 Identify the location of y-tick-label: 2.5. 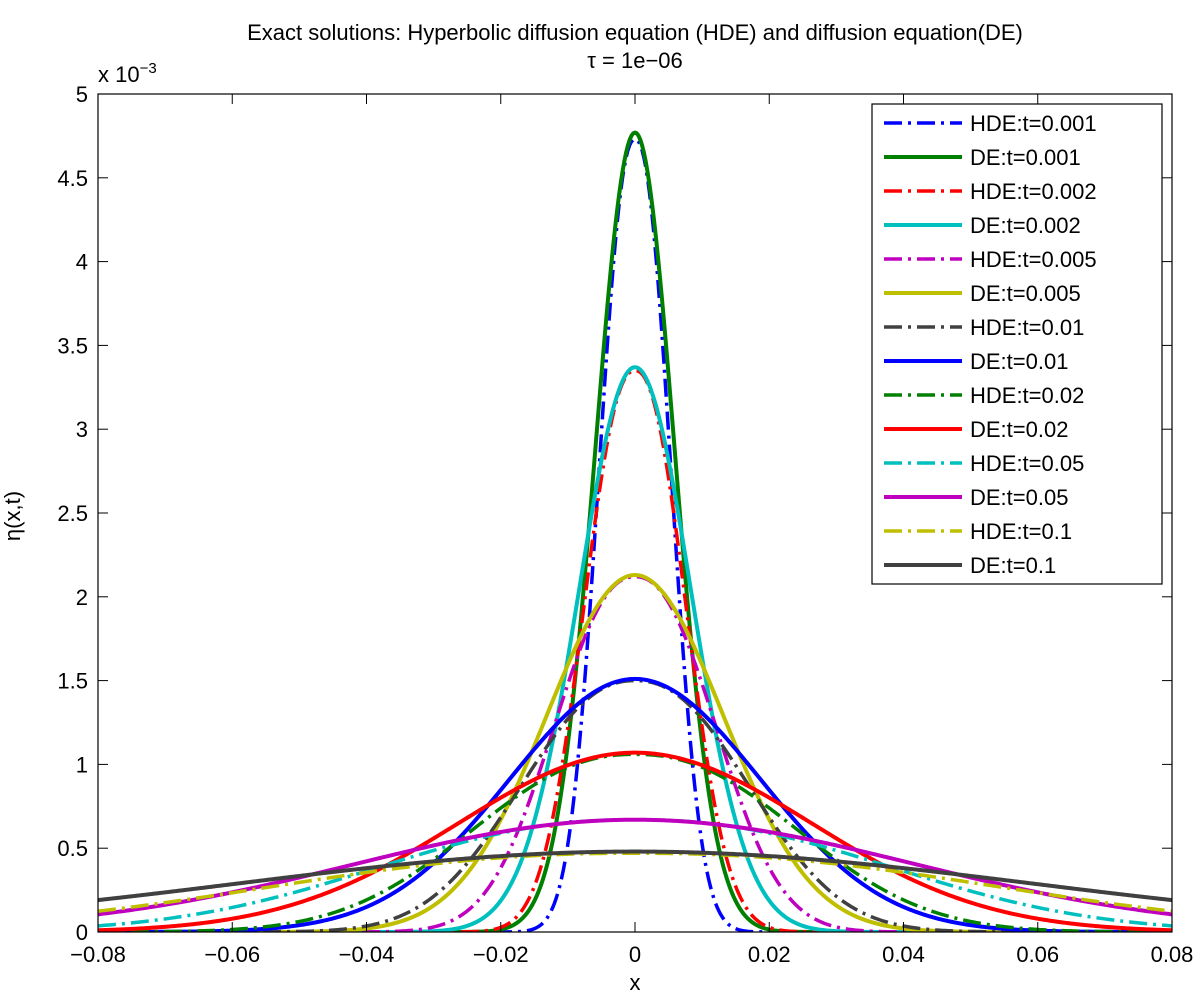
(72, 513).